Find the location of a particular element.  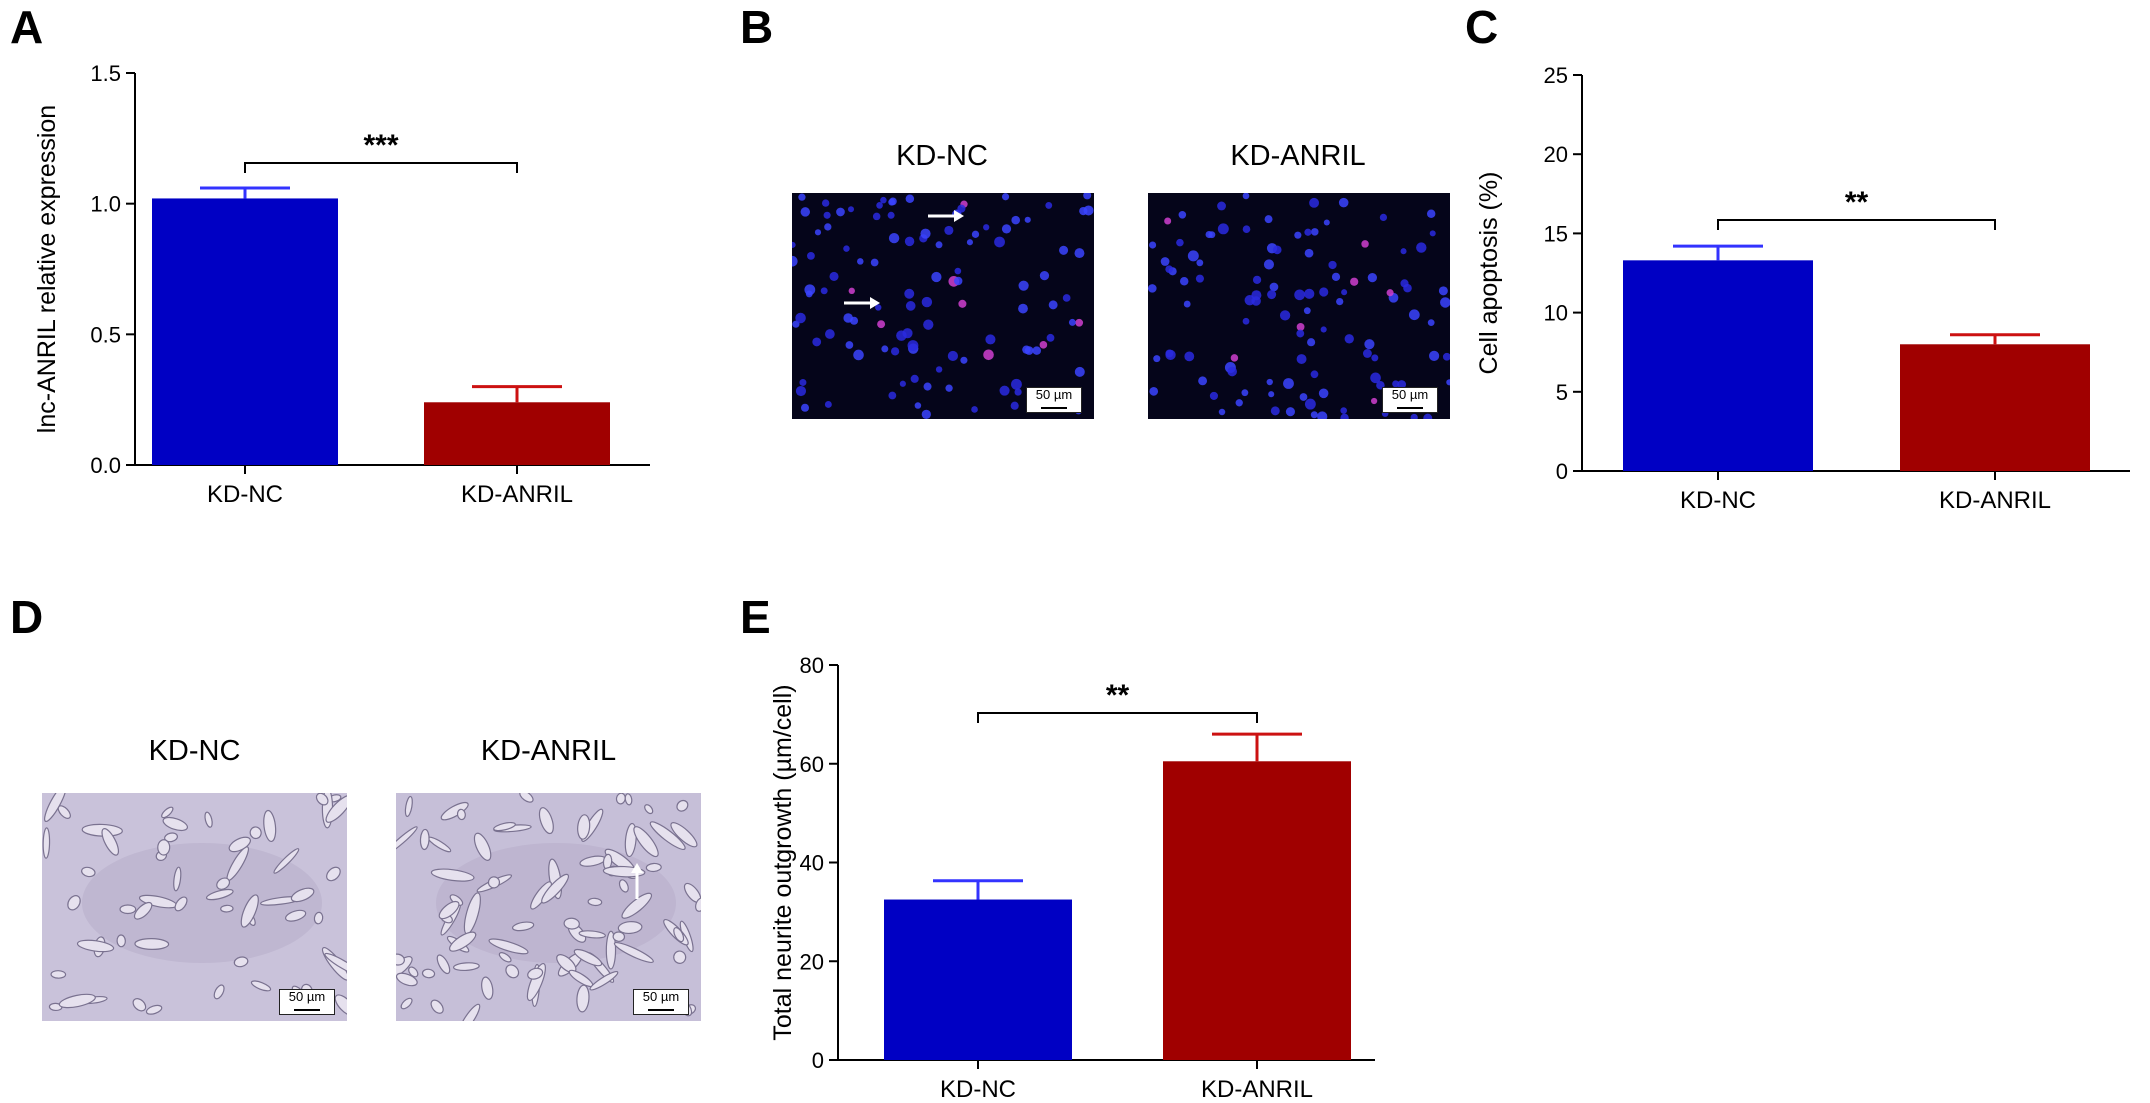

y-tick-label-e-3: 60 is located at coordinates (812, 764).